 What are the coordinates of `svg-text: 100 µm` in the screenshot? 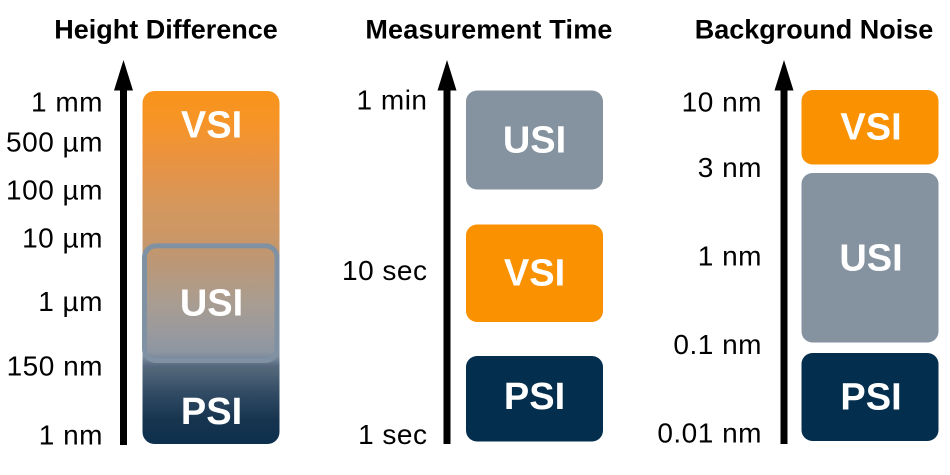 It's located at (54, 189).